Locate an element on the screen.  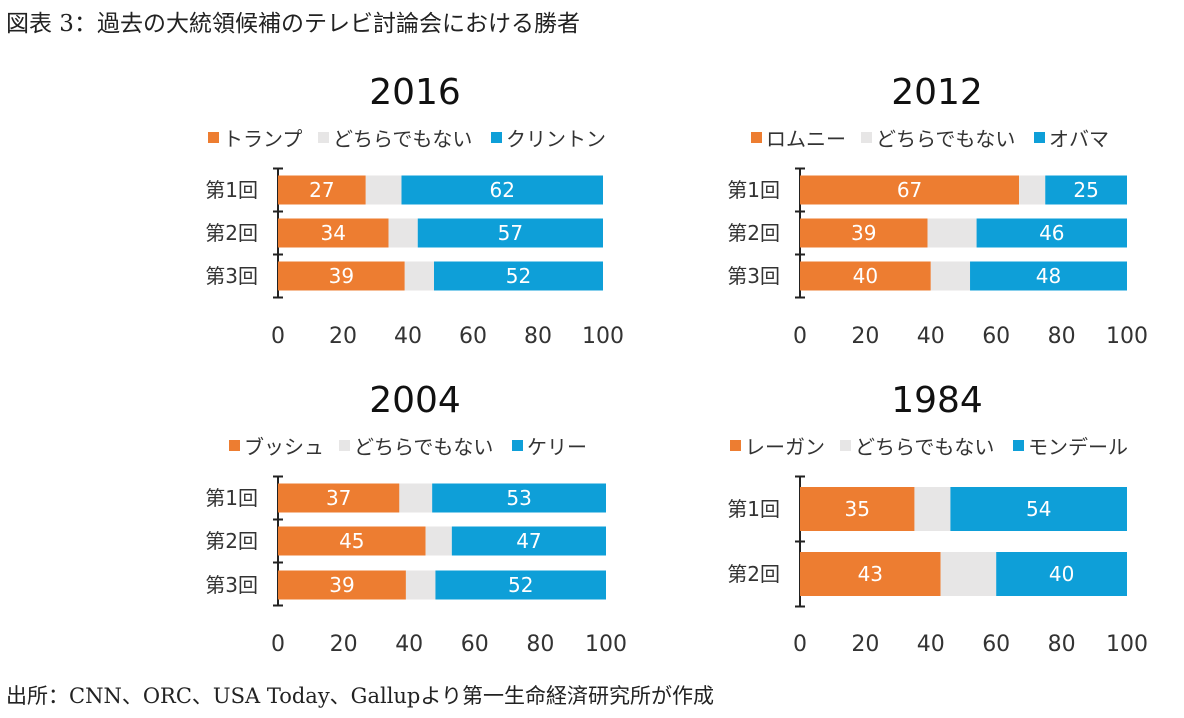
legend: トランプ どちらでもない クリントン is located at coordinates (407, 139).